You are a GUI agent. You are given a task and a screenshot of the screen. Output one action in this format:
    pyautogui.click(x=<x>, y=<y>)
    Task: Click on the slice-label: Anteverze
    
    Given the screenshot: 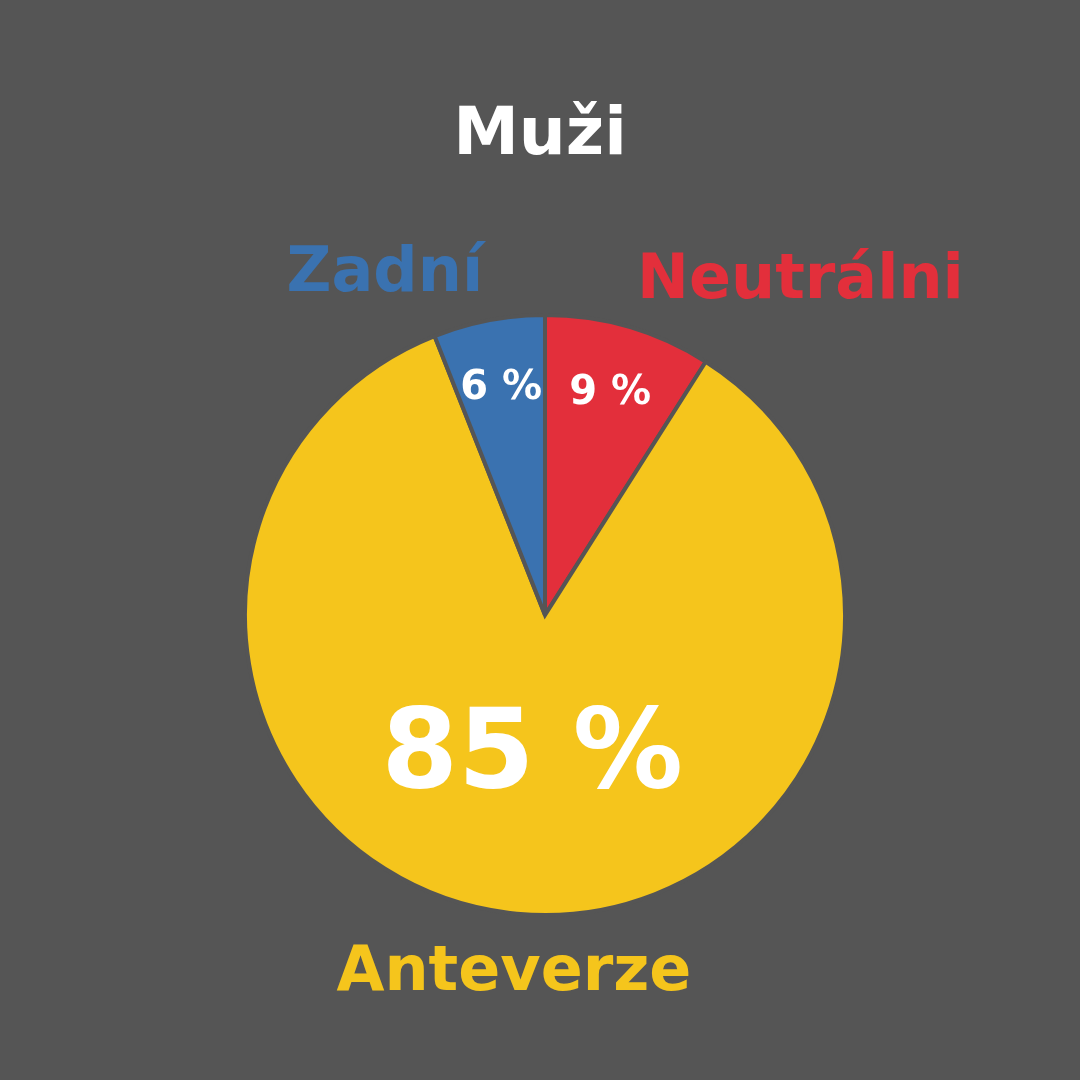 What is the action you would take?
    pyautogui.click(x=514, y=968)
    